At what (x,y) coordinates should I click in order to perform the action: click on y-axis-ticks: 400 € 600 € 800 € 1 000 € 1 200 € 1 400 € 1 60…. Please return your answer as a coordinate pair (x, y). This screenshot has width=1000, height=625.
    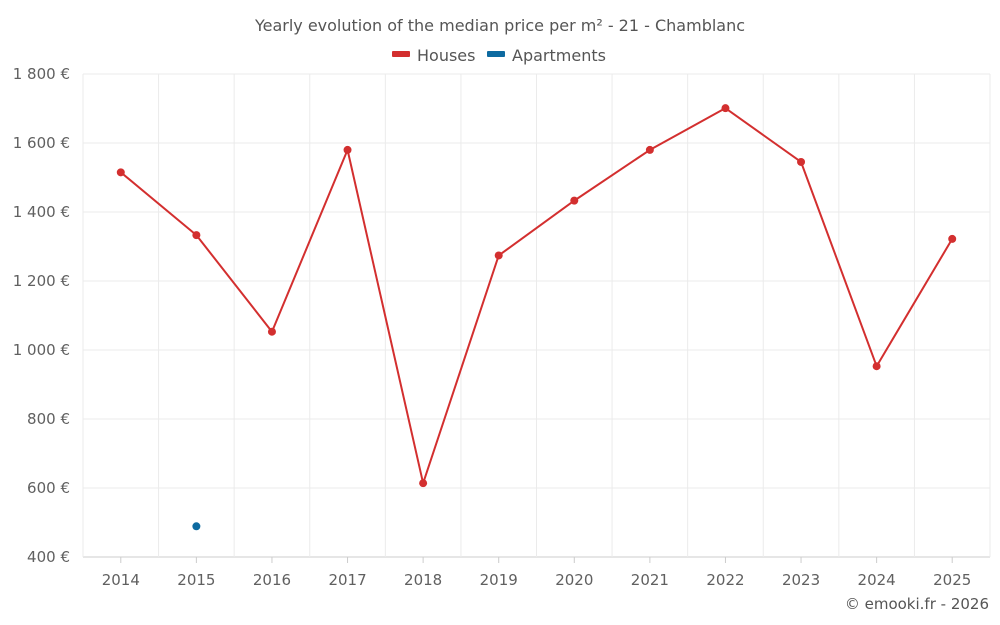
    Looking at the image, I should click on (41, 315).